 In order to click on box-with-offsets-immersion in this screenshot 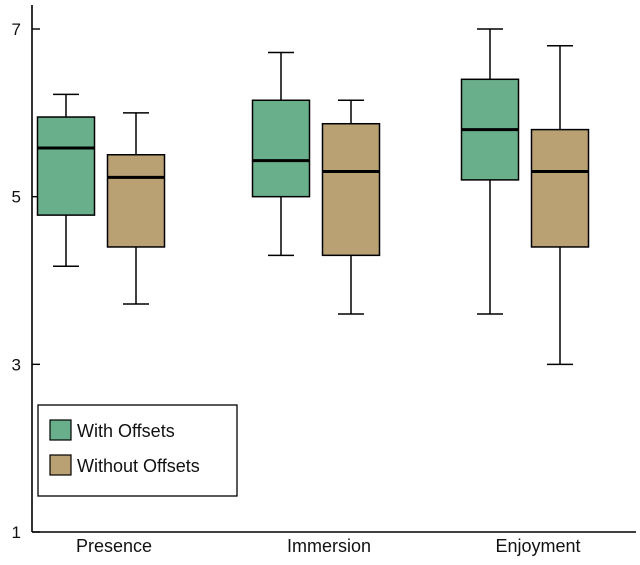, I will do `click(281, 154)`.